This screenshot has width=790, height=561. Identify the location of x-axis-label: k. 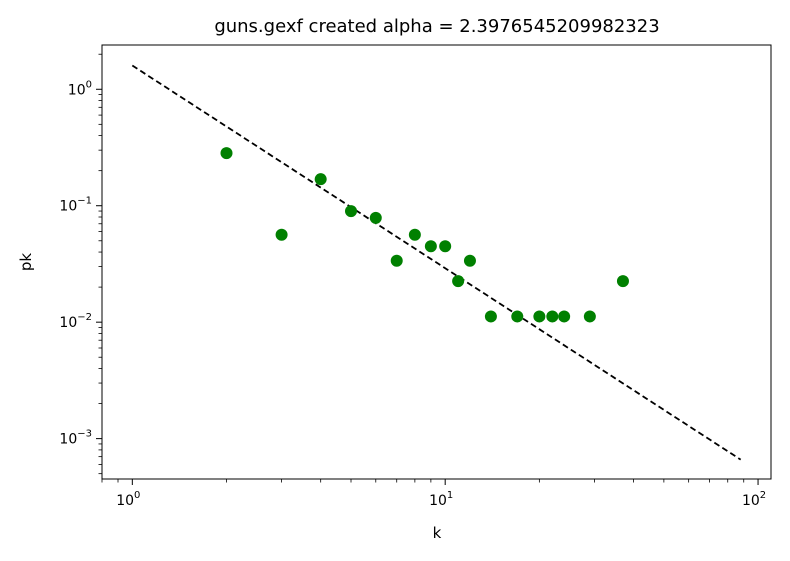
(437, 533).